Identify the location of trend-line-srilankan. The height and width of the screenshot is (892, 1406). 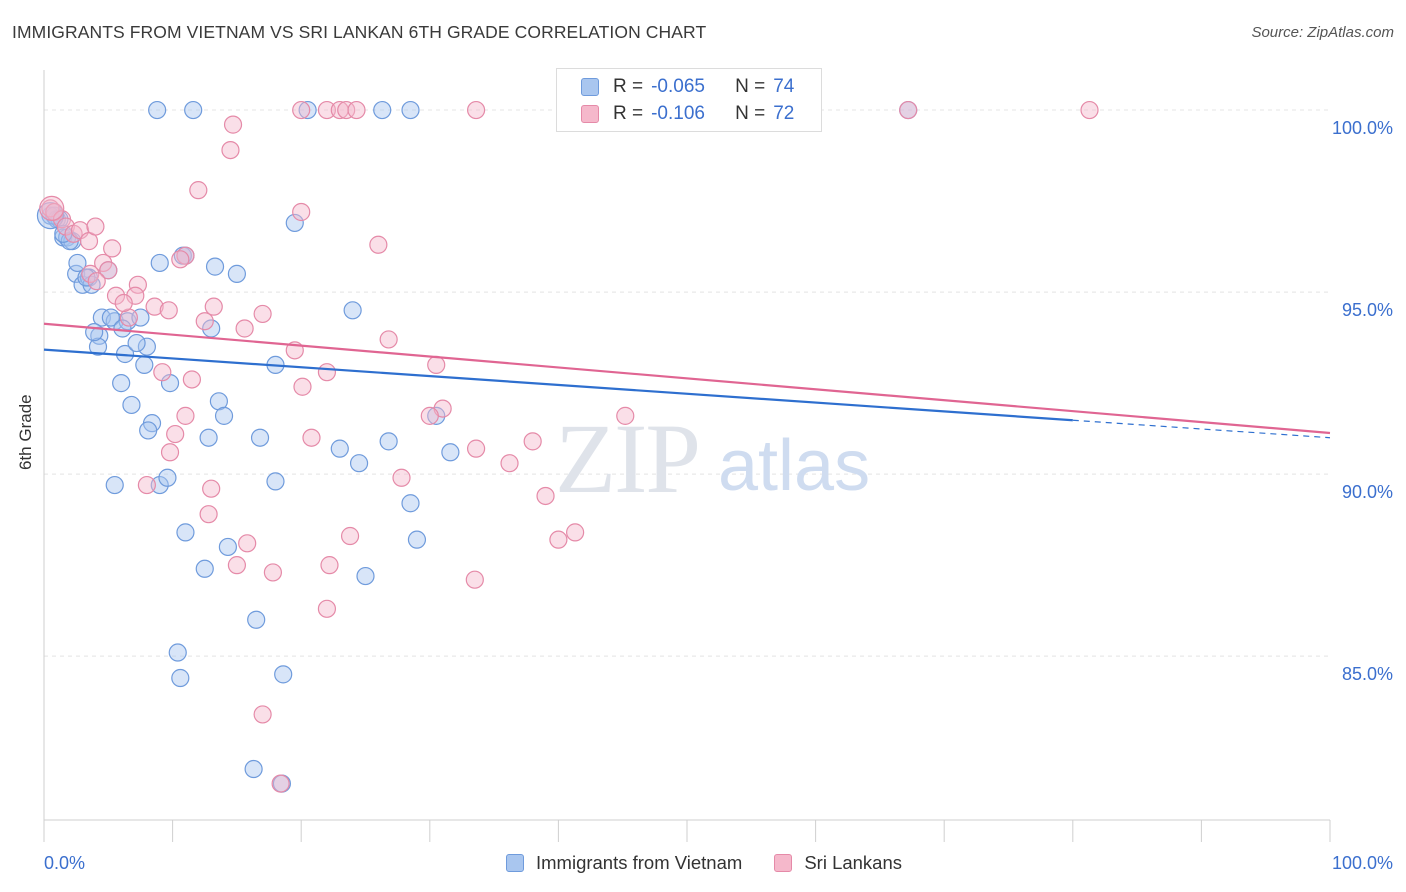
(687, 378).